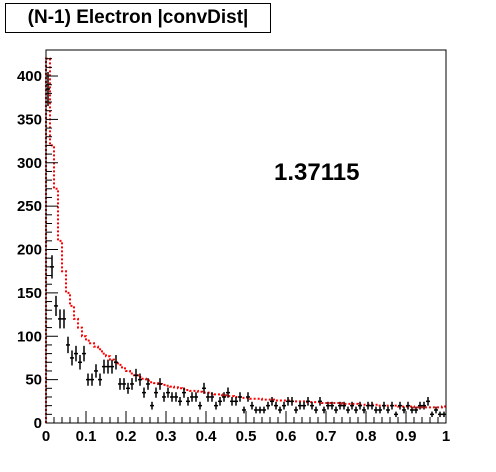 Image resolution: width=496 pixels, height=472 pixels. I want to click on y-axis: 0 50 100 150 200 250 300 350 400, so click(37, 240).